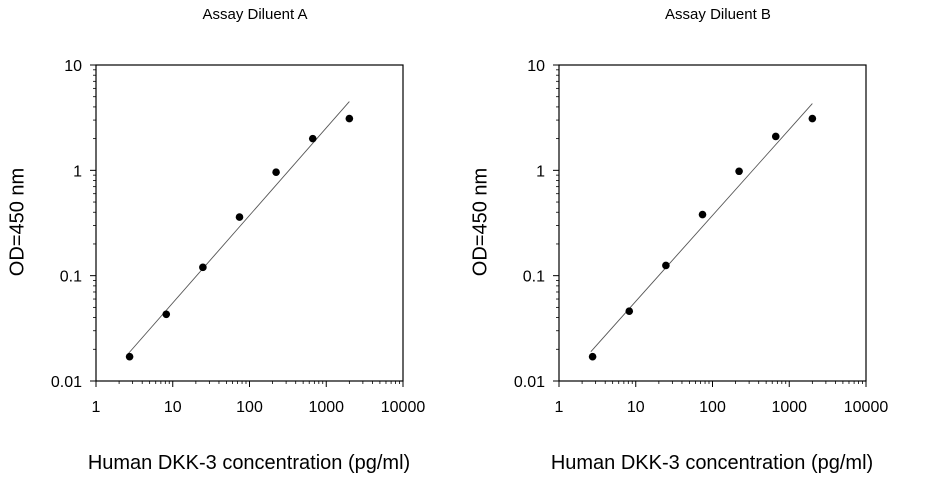  What do you see at coordinates (718, 14) in the screenshot?
I see `chart-title: Assay Diluent B` at bounding box center [718, 14].